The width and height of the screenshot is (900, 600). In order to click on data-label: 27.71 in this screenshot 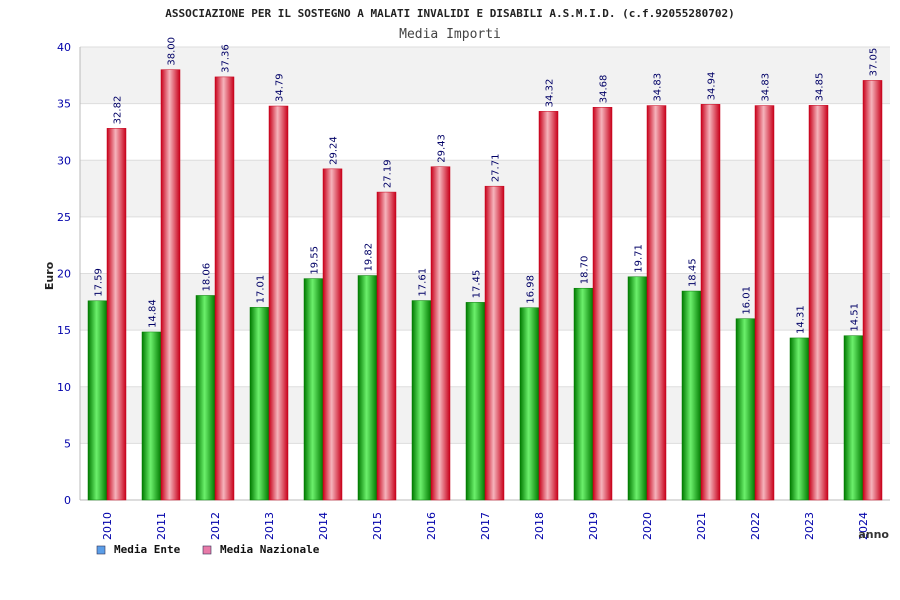, I will do `click(496, 168)`.